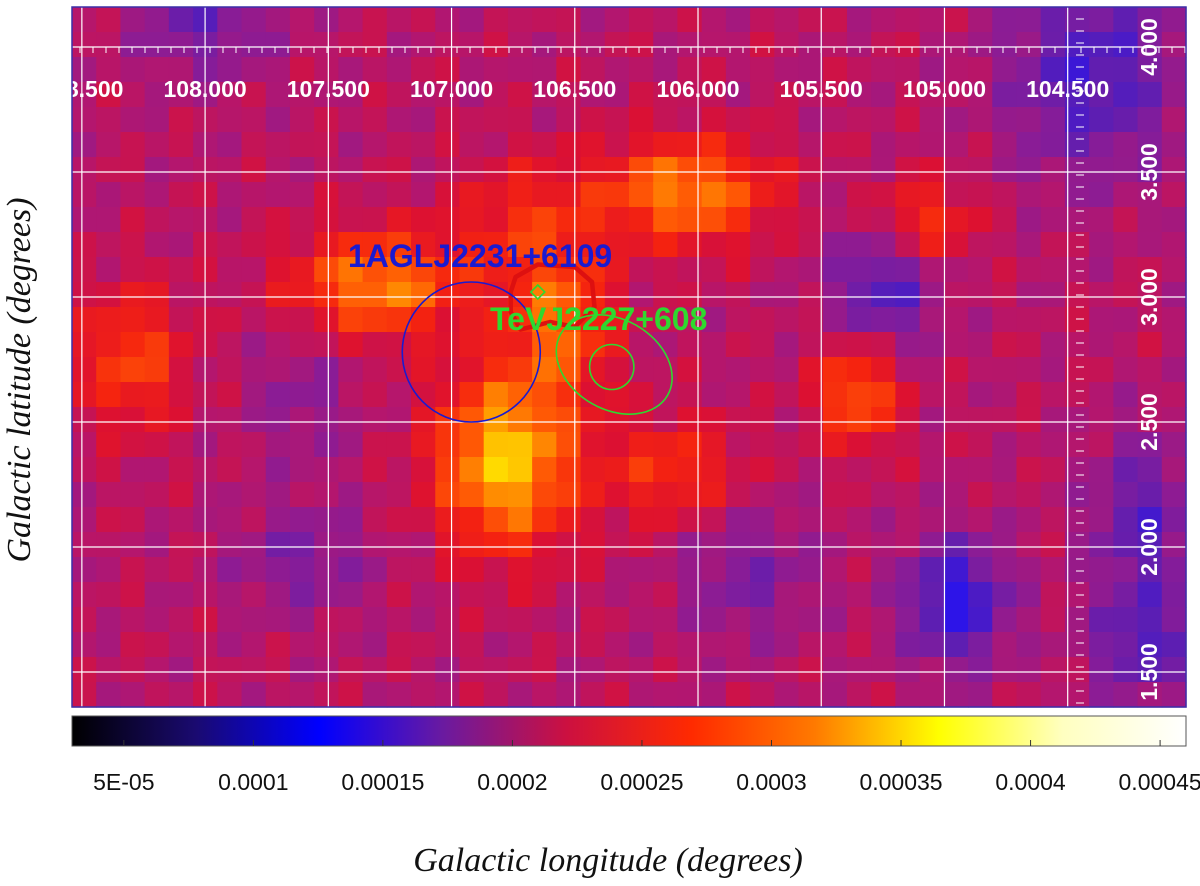 Image resolution: width=1200 pixels, height=886 pixels. Describe the element at coordinates (527, 330) in the screenshot. I see `source-overlays: 1AGLJ2231+6109 TeVJ2227+608` at that location.